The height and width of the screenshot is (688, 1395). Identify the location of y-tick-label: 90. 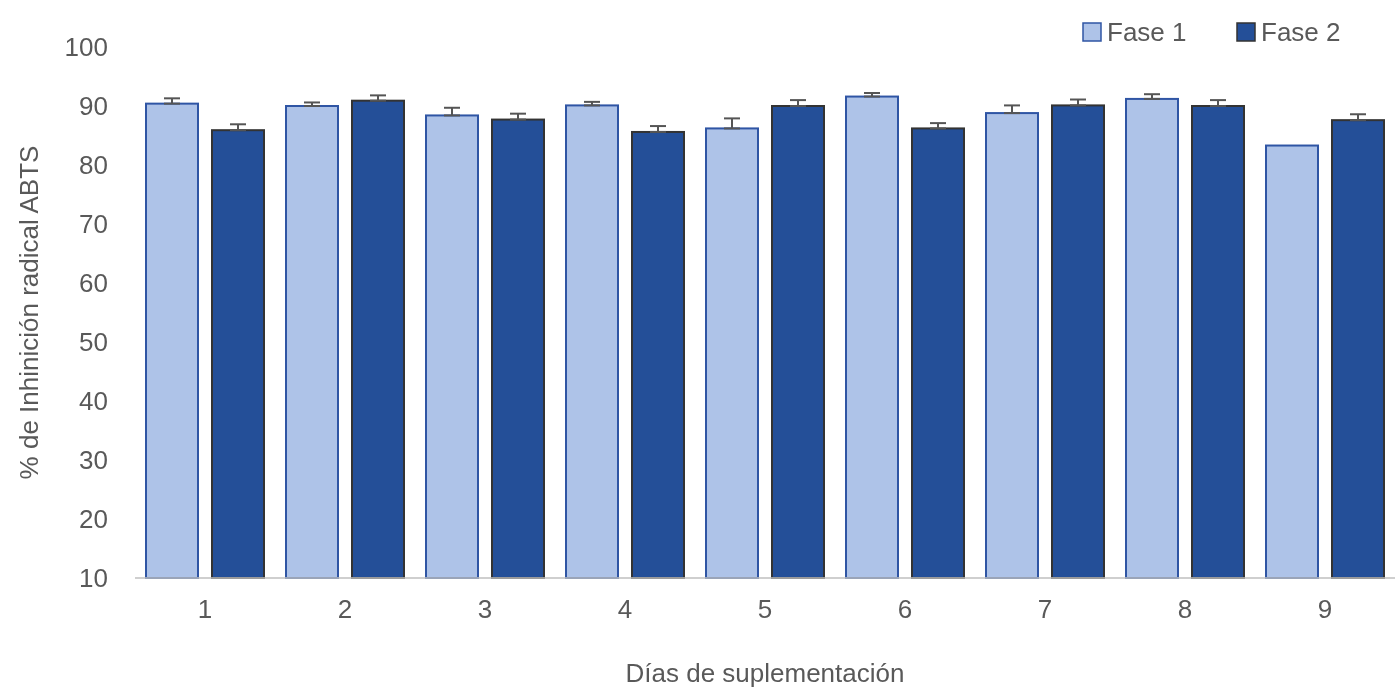
(93, 106).